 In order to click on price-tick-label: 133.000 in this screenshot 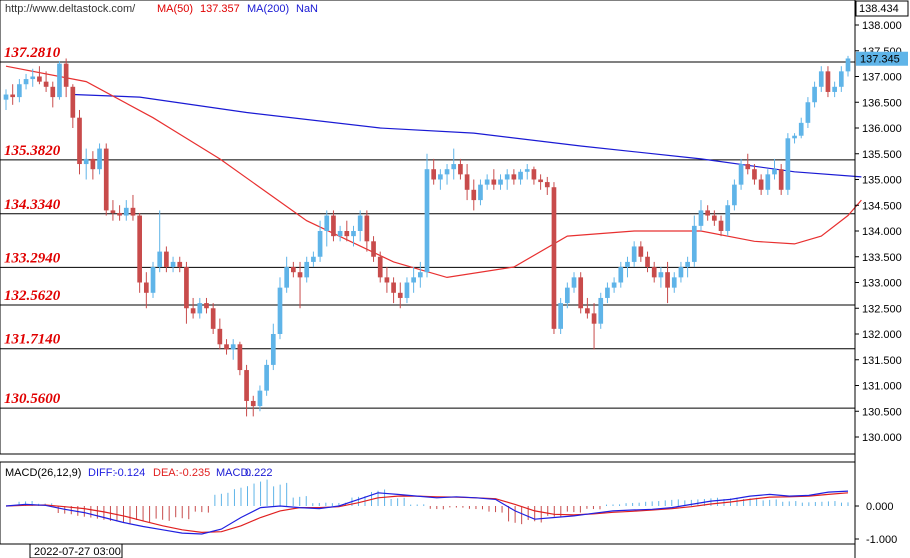, I will do `click(882, 284)`.